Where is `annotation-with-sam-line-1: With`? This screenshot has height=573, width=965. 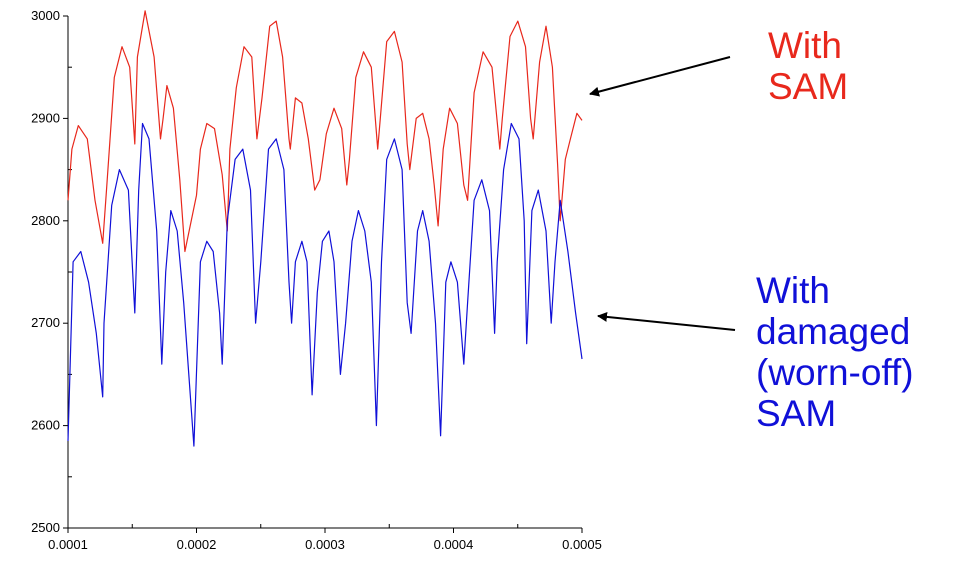 annotation-with-sam-line-1: With is located at coordinates (805, 45).